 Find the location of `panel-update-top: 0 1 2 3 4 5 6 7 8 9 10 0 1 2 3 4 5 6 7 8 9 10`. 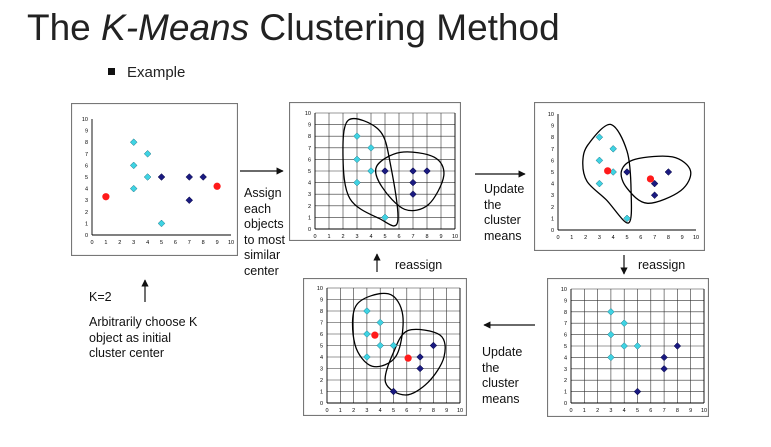

panel-update-top: 0 1 2 3 4 5 6 7 8 9 10 0 1 2 3 4 5 6 7 8 9 10 is located at coordinates (619, 176).